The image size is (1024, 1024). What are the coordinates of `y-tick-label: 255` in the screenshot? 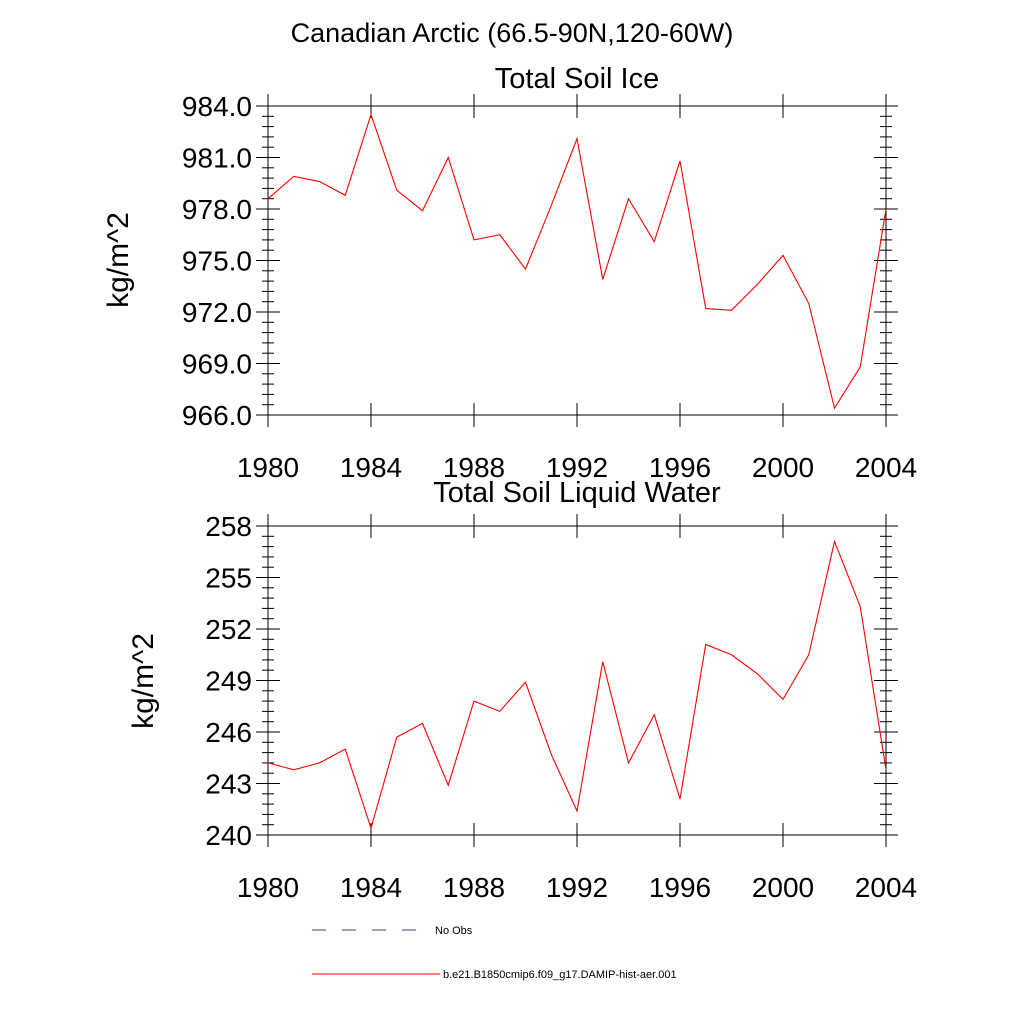 It's located at (228, 578).